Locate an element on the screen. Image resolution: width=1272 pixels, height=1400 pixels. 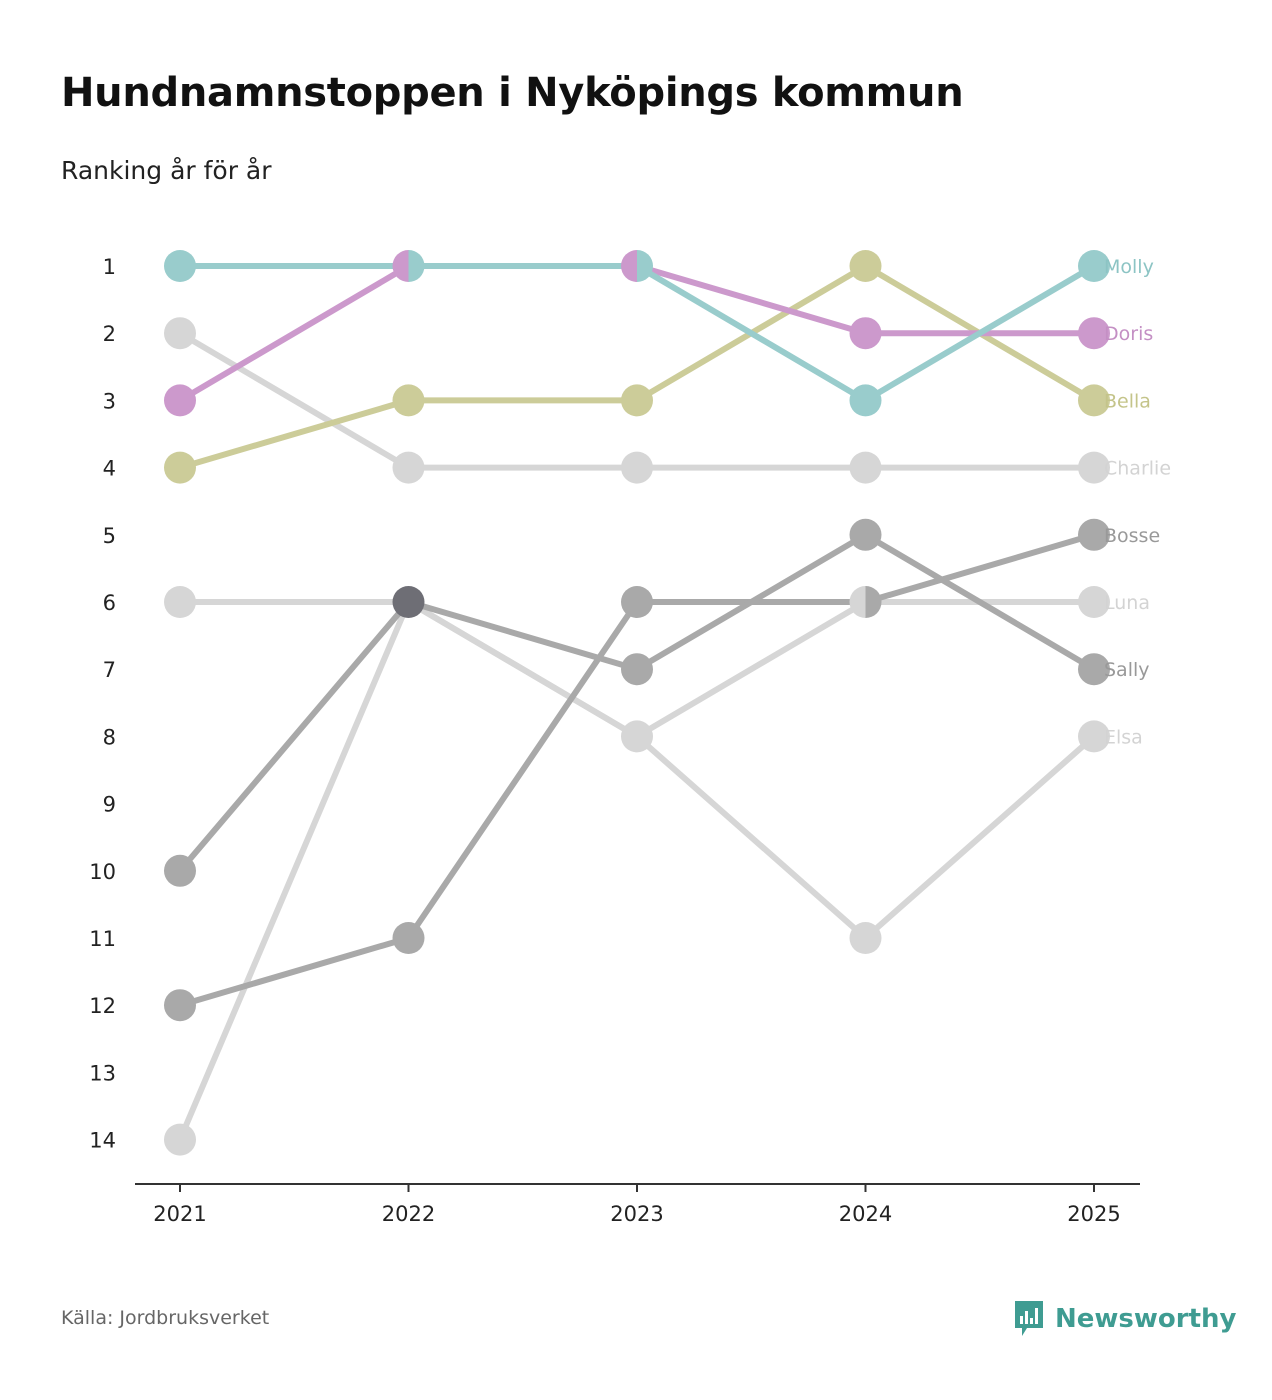
series-label-bosse: Bosse is located at coordinates (1132, 536).